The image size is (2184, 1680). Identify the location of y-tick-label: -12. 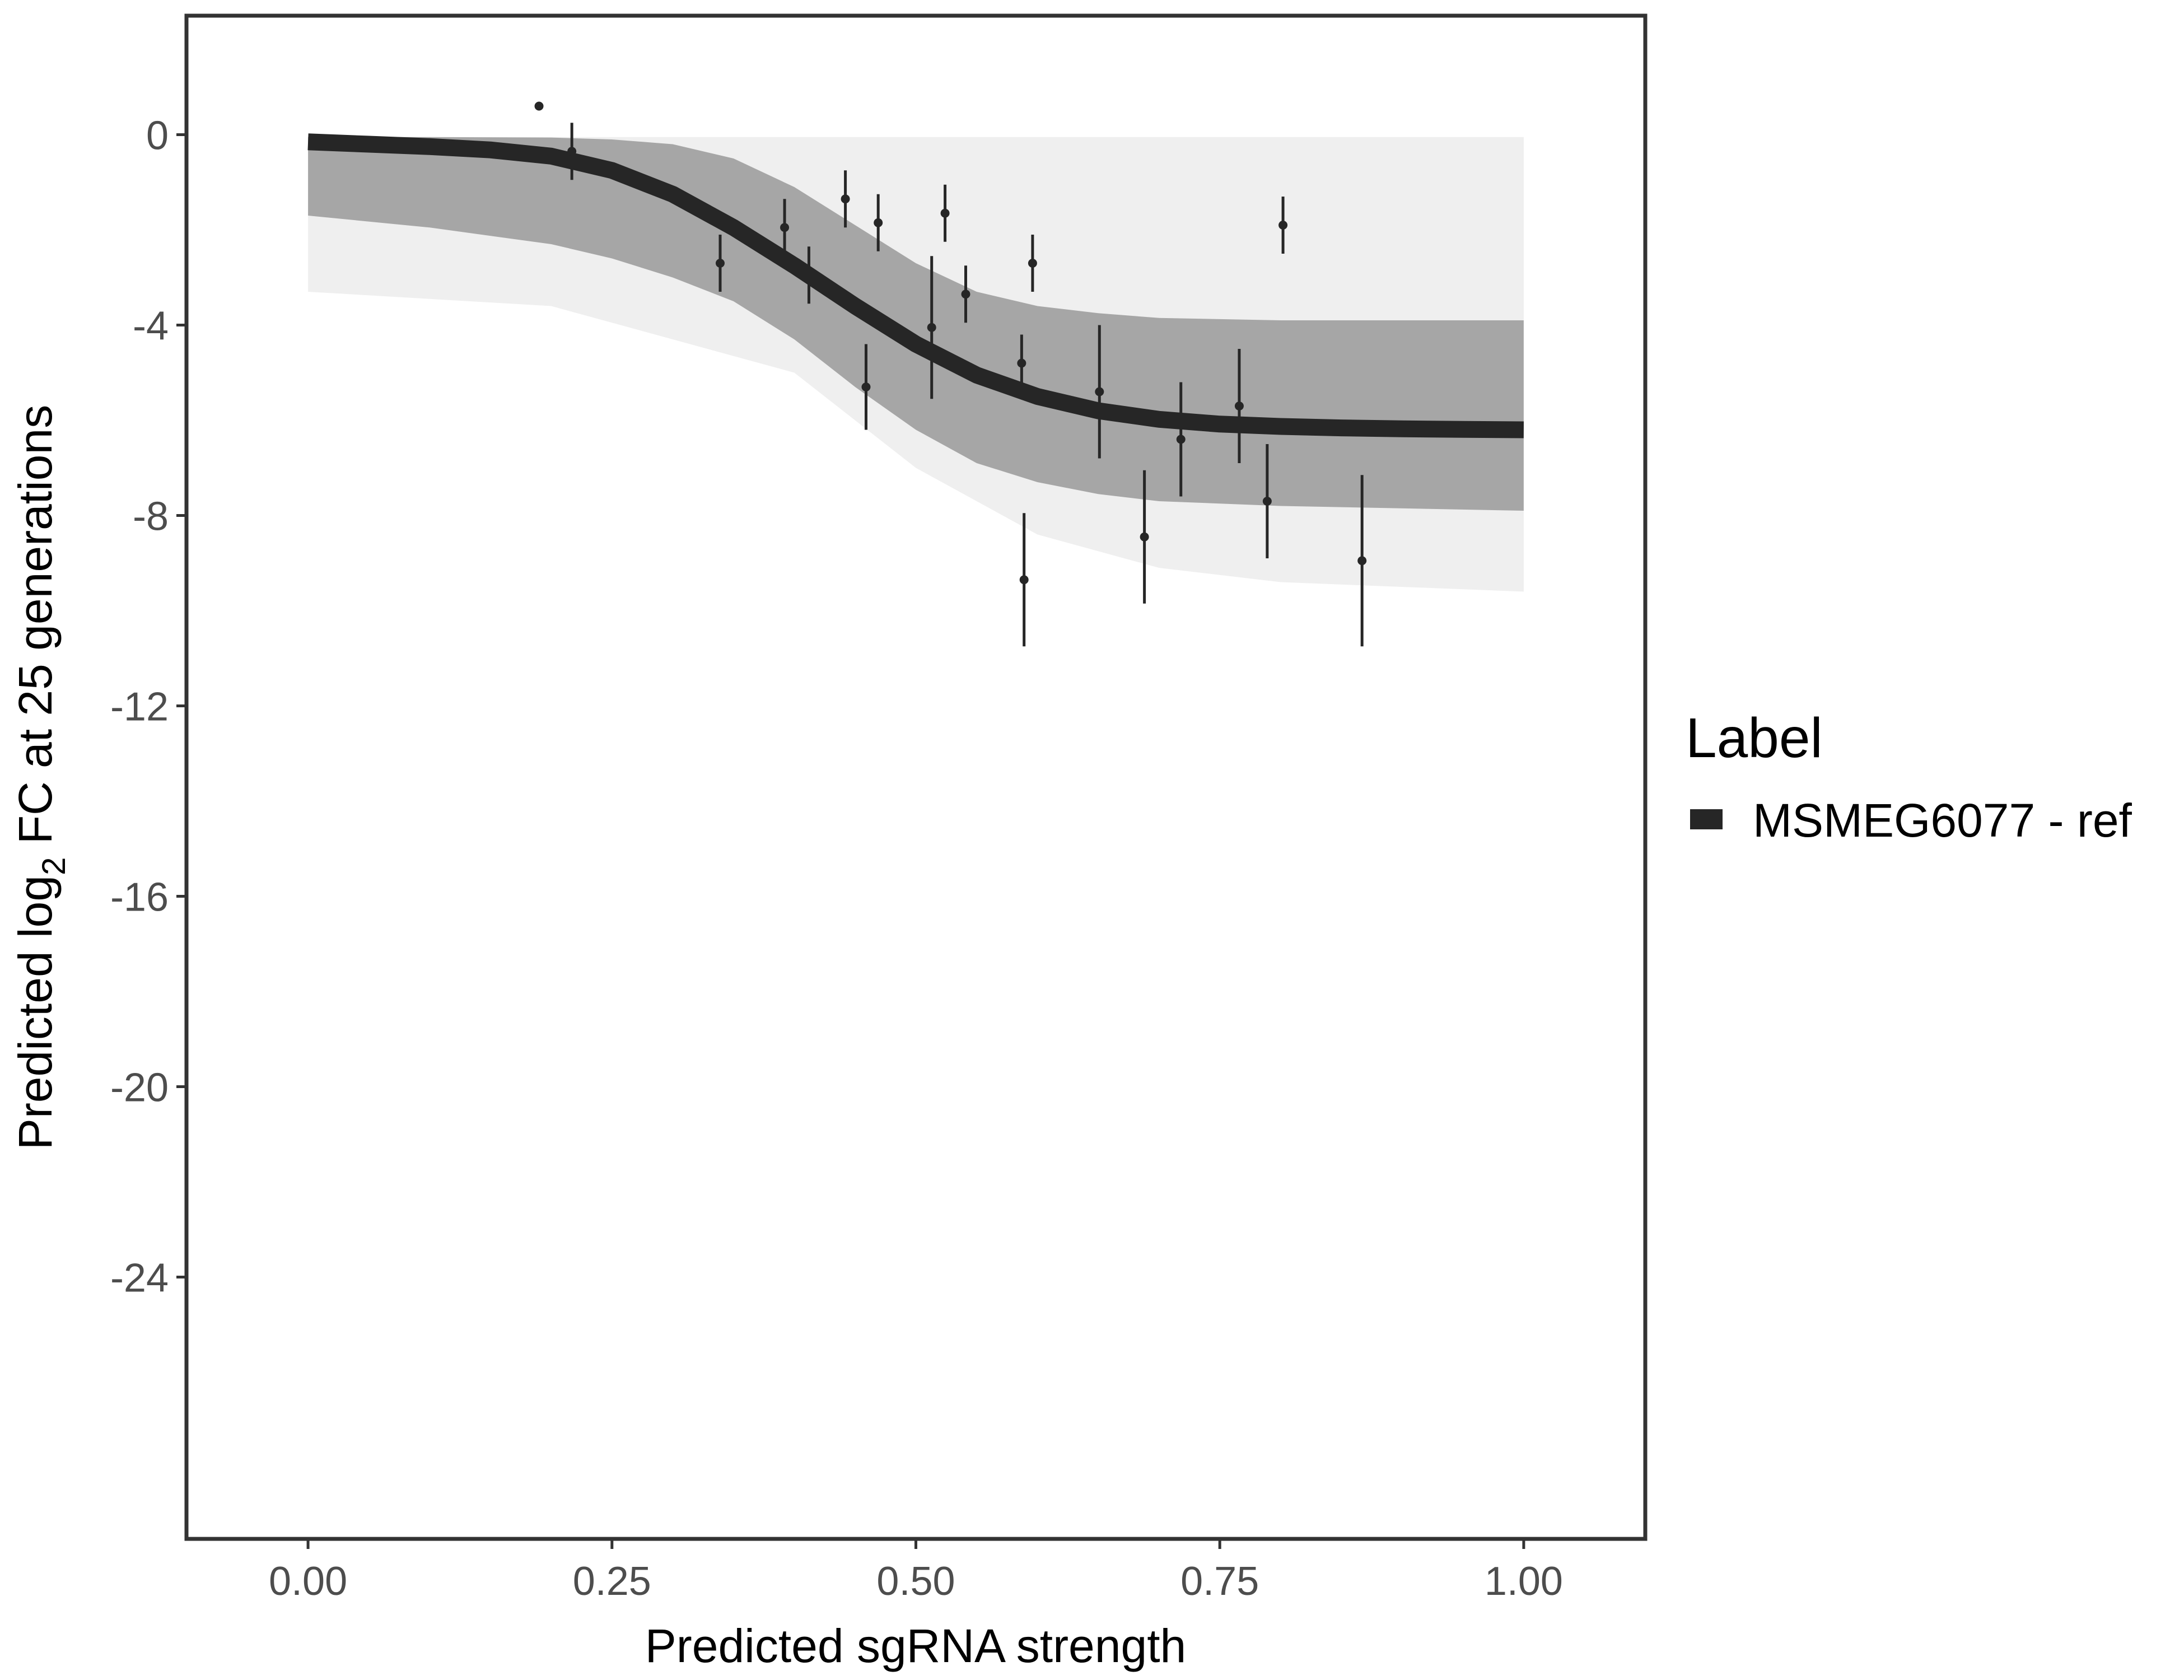
(140, 707).